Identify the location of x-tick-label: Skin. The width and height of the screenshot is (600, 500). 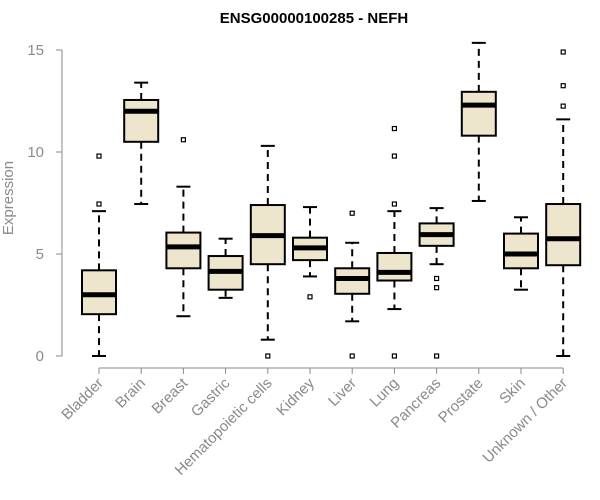
(512, 391).